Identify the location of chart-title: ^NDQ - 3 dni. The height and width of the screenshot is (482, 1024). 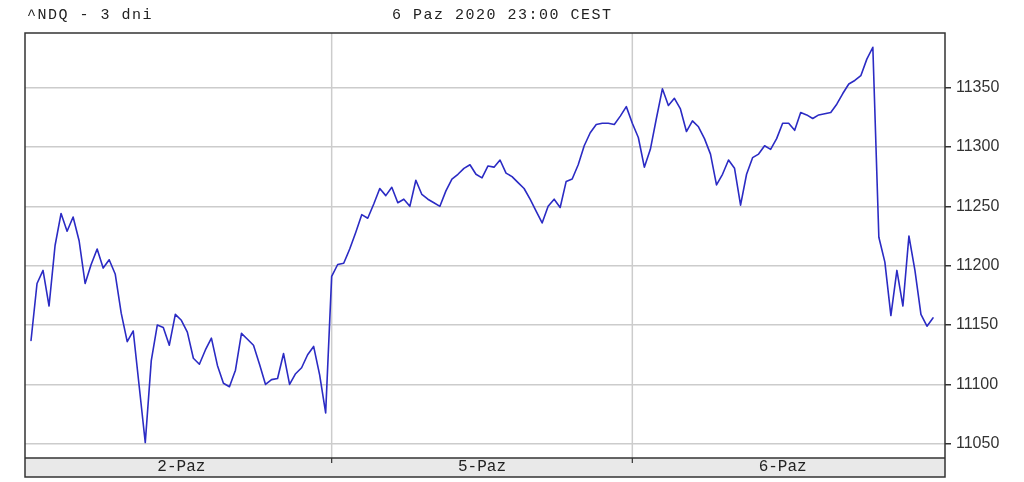
(90, 15).